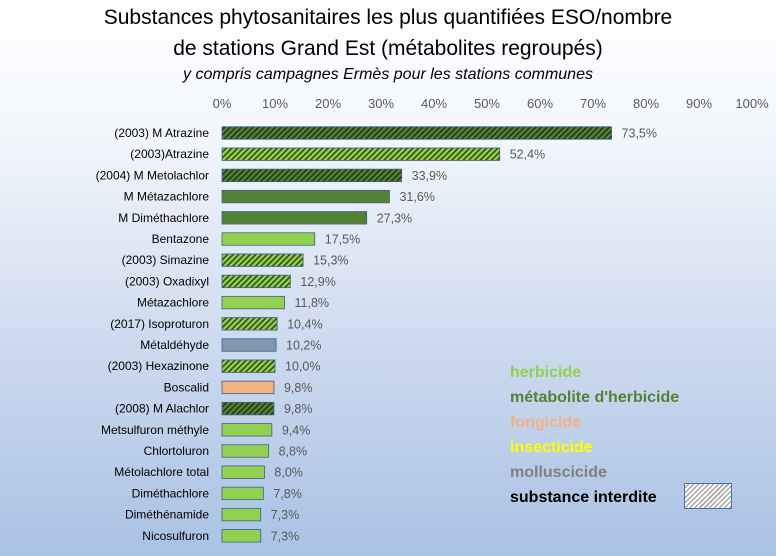 The image size is (776, 556). I want to click on category-label: (2008) M Alachlor, so click(162, 409).